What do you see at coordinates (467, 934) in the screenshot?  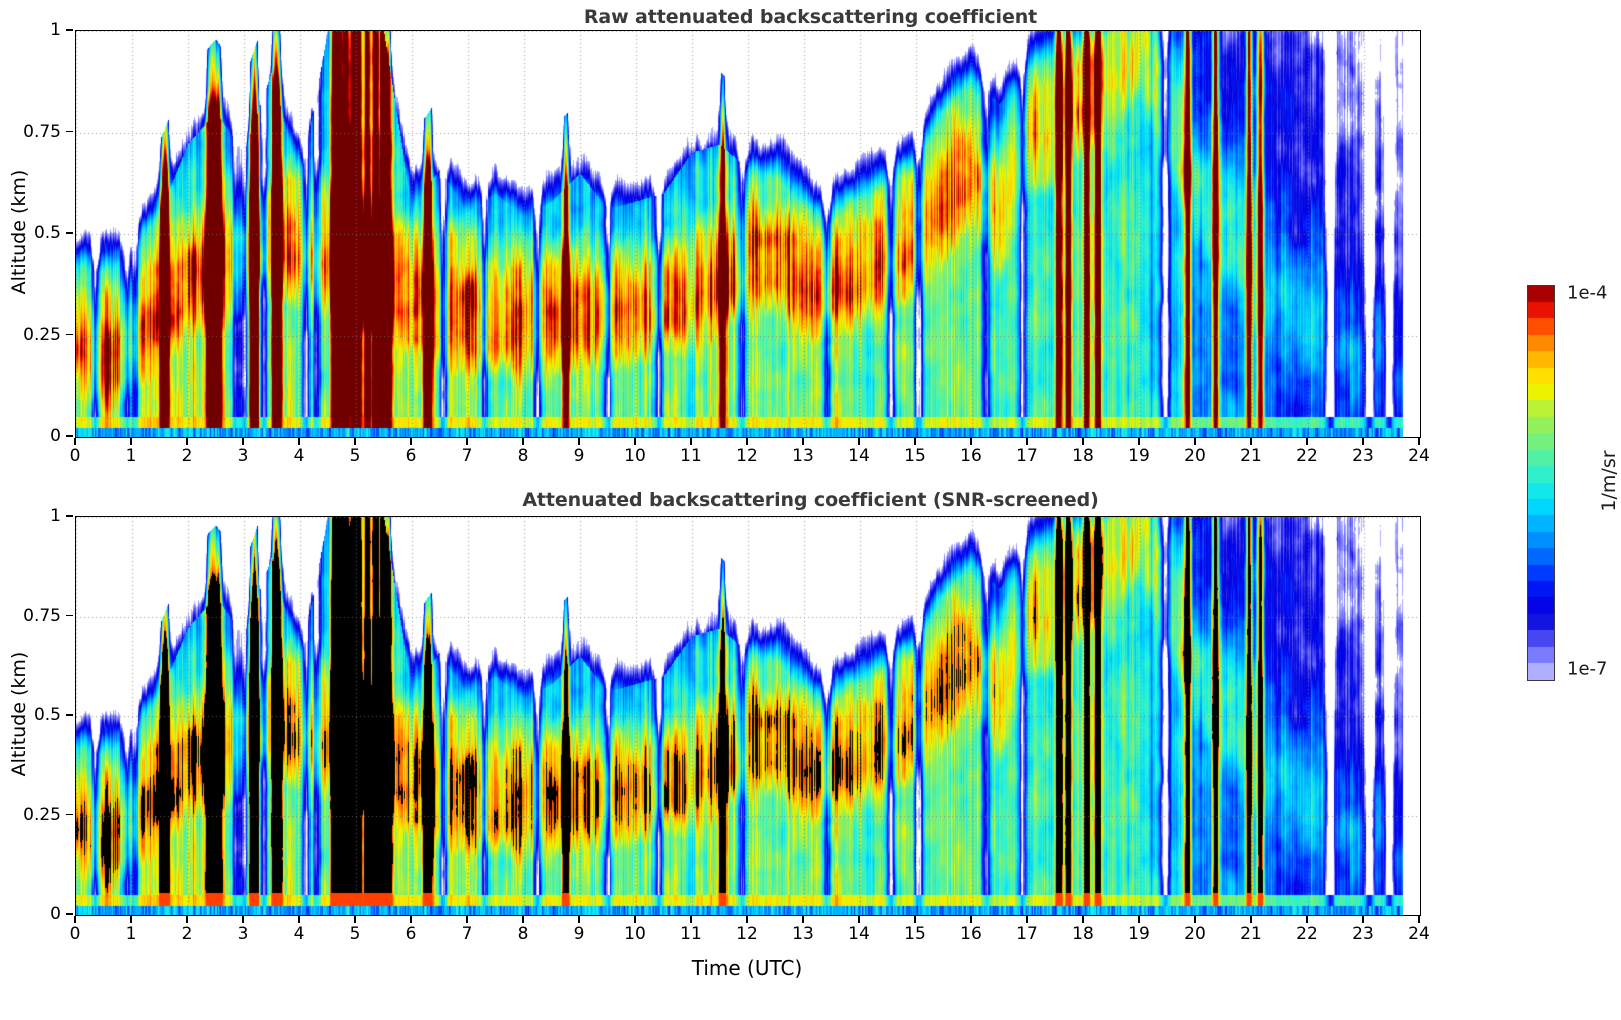 I see `x-tick-label: 7` at bounding box center [467, 934].